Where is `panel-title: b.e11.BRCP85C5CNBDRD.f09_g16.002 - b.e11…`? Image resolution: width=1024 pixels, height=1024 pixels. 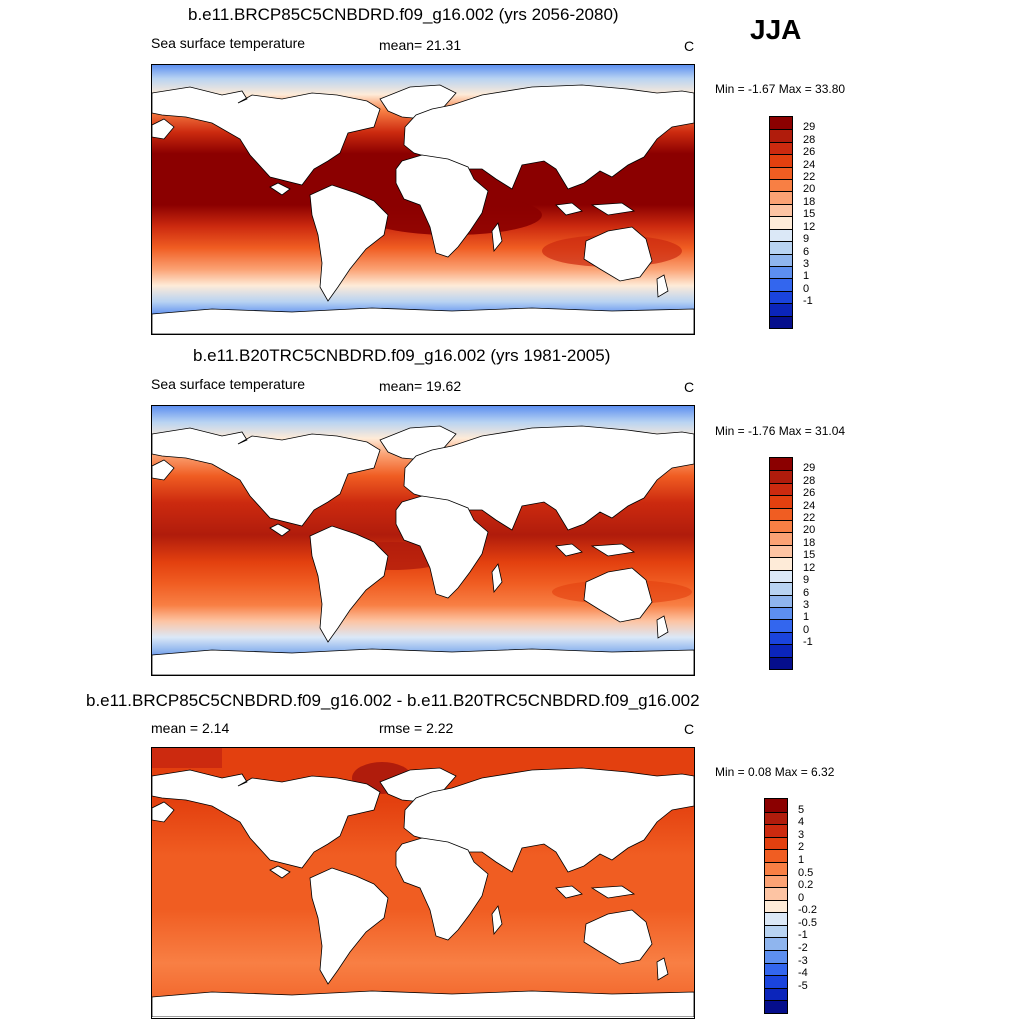
panel-title: b.e11.BRCP85C5CNBDRD.f09_g16.002 - b.e11… is located at coordinates (393, 700).